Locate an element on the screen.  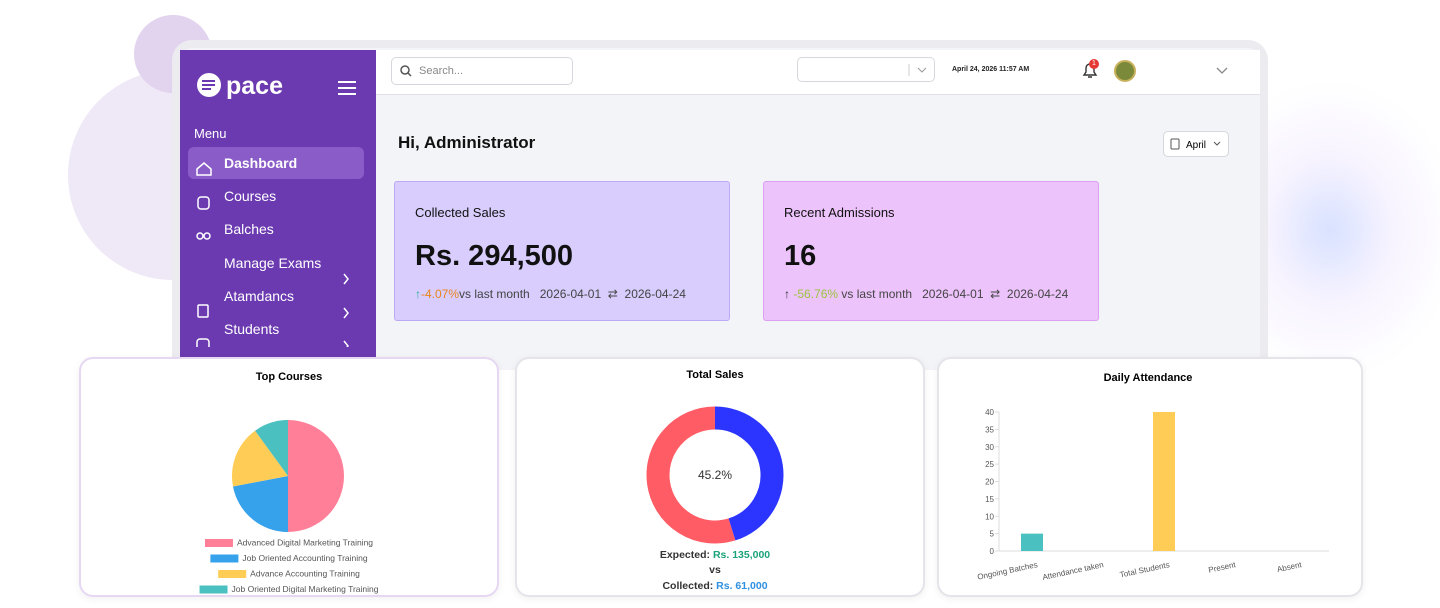
summary-label: Collected: is located at coordinates (687, 586).